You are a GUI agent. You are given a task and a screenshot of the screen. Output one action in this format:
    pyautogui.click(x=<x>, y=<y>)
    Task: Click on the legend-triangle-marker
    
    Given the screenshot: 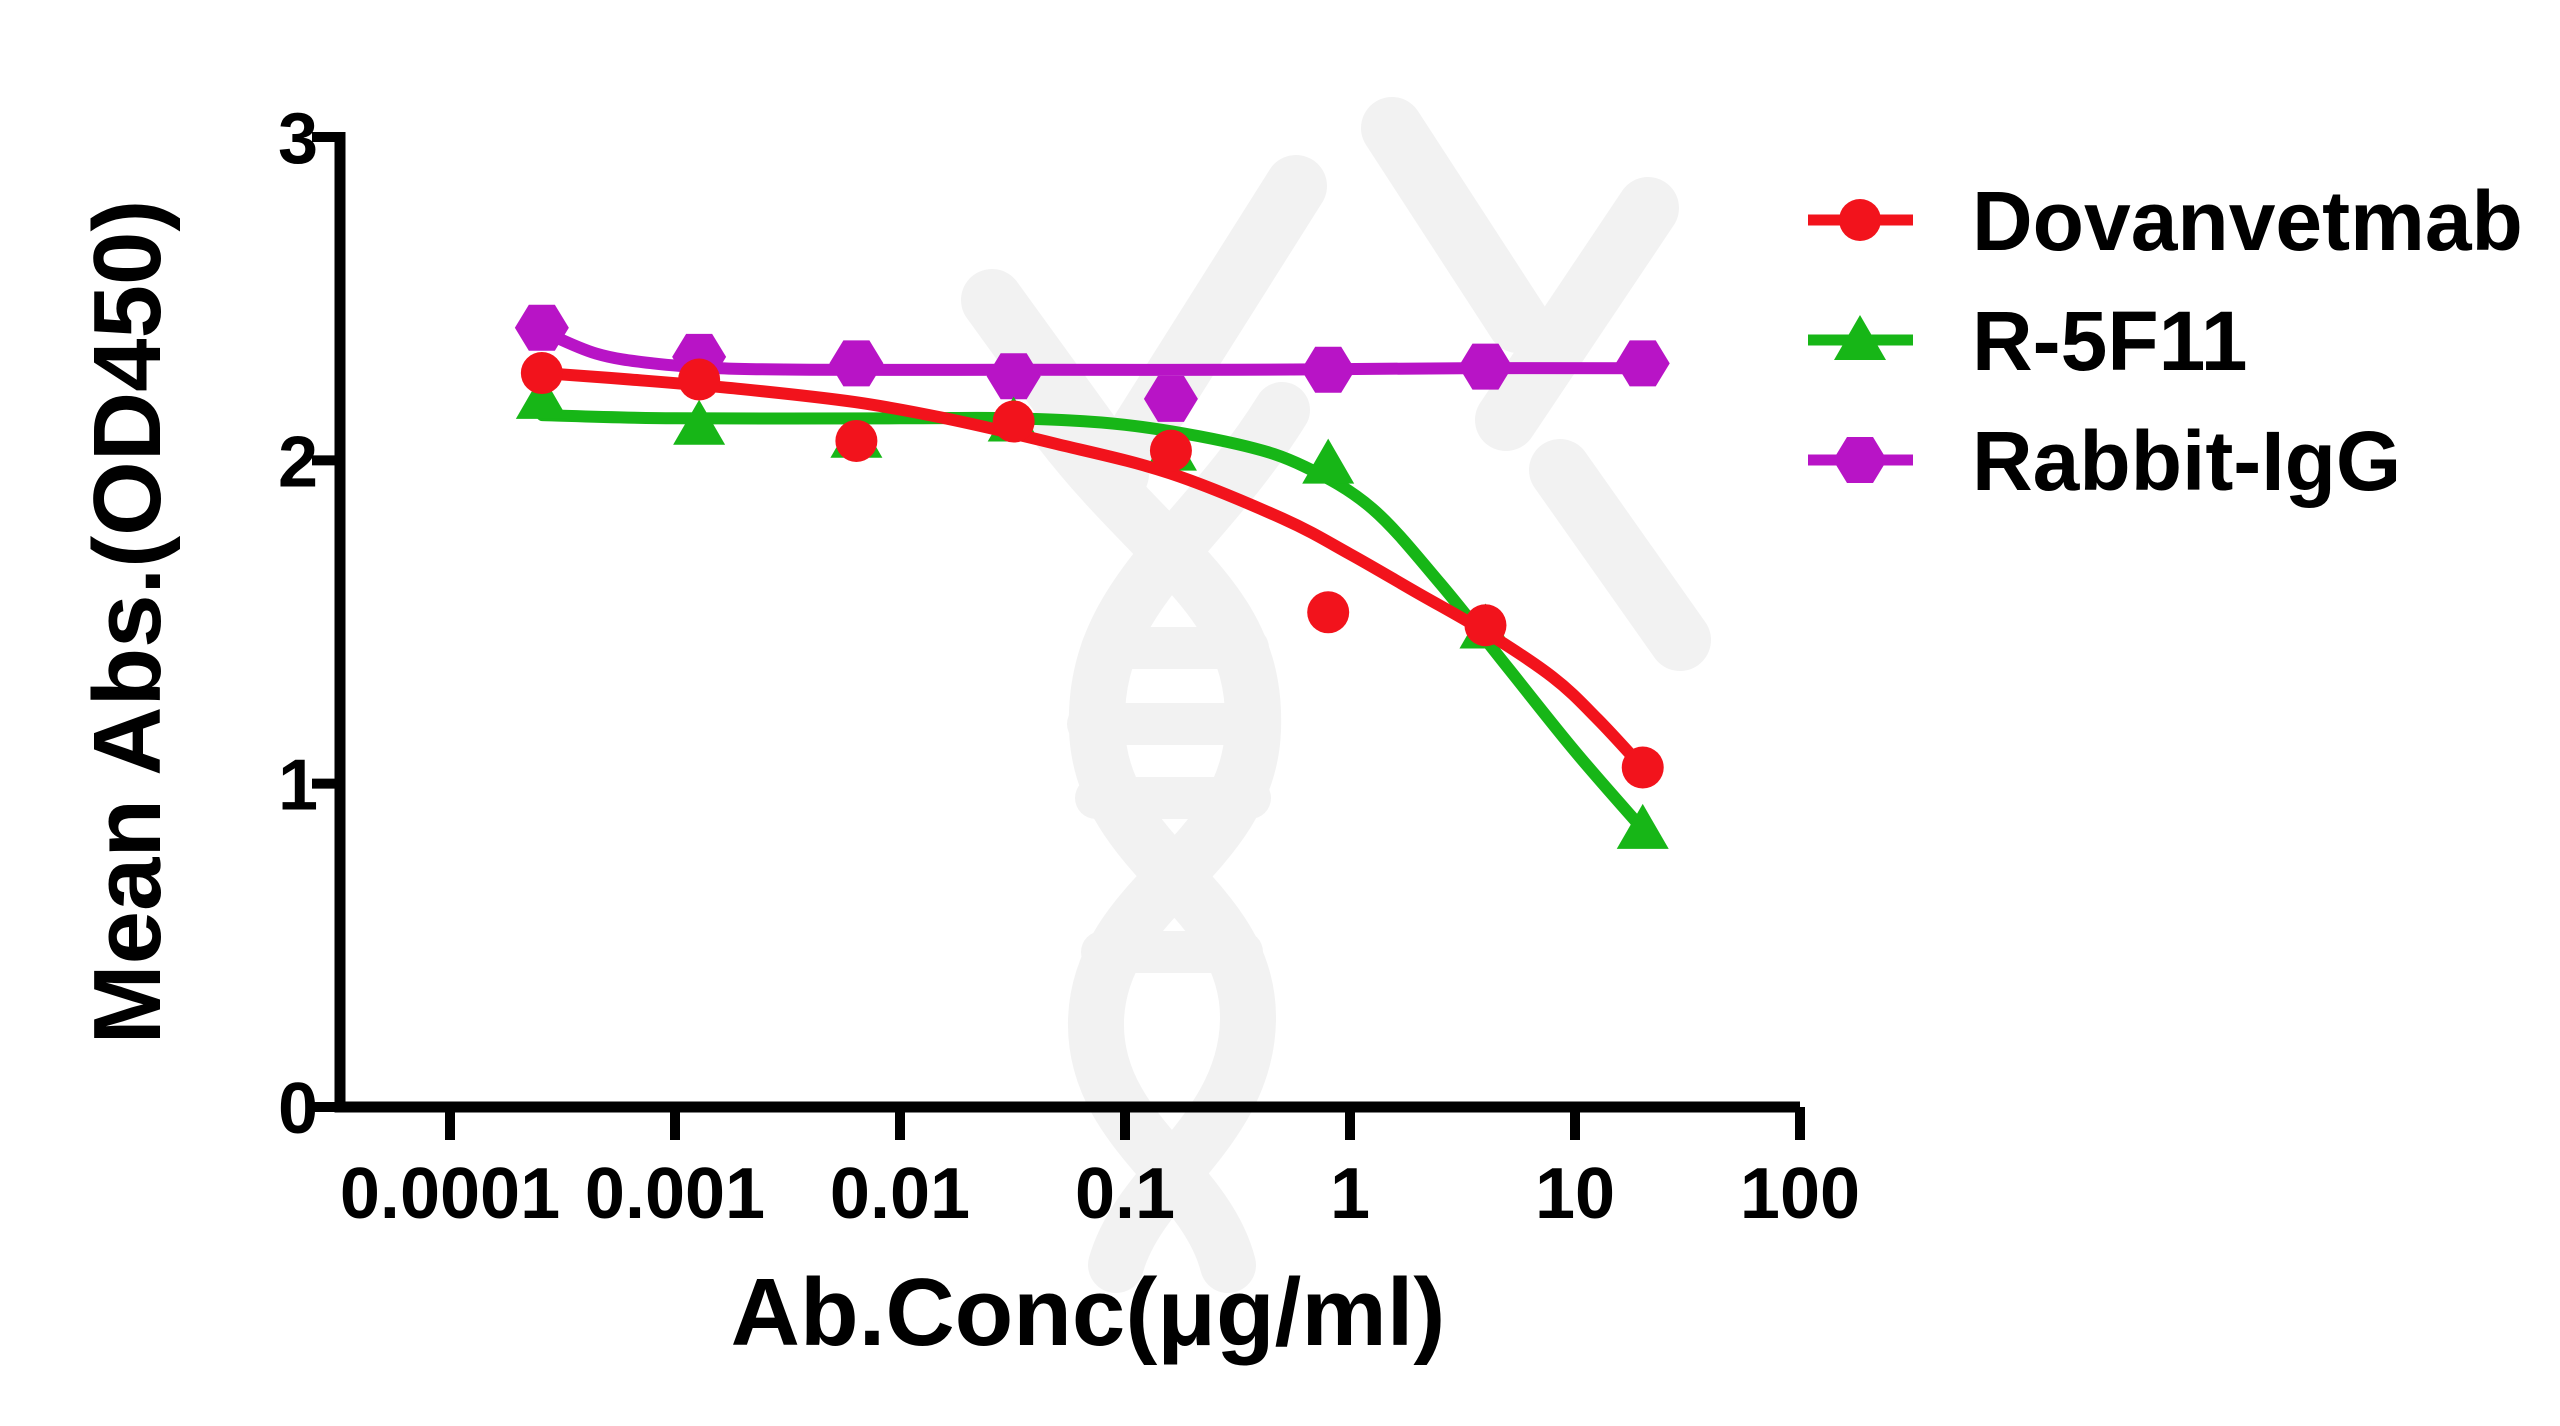 What is the action you would take?
    pyautogui.click(x=1860, y=337)
    